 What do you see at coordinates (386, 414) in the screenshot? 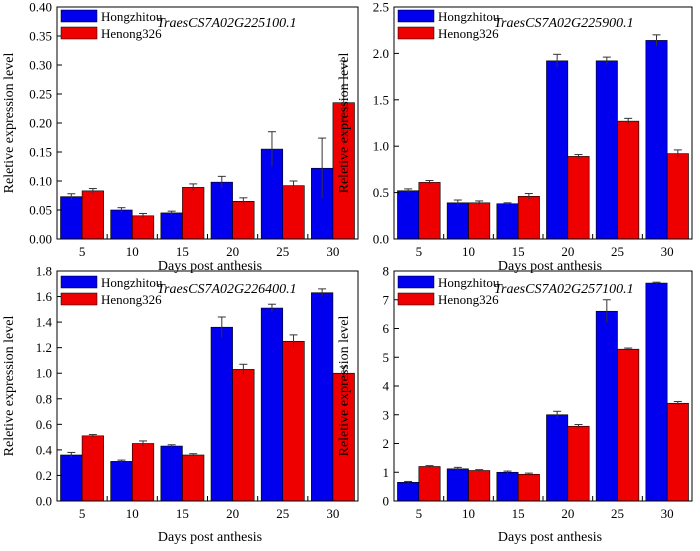
I see `y-tick-label: 3` at bounding box center [386, 414].